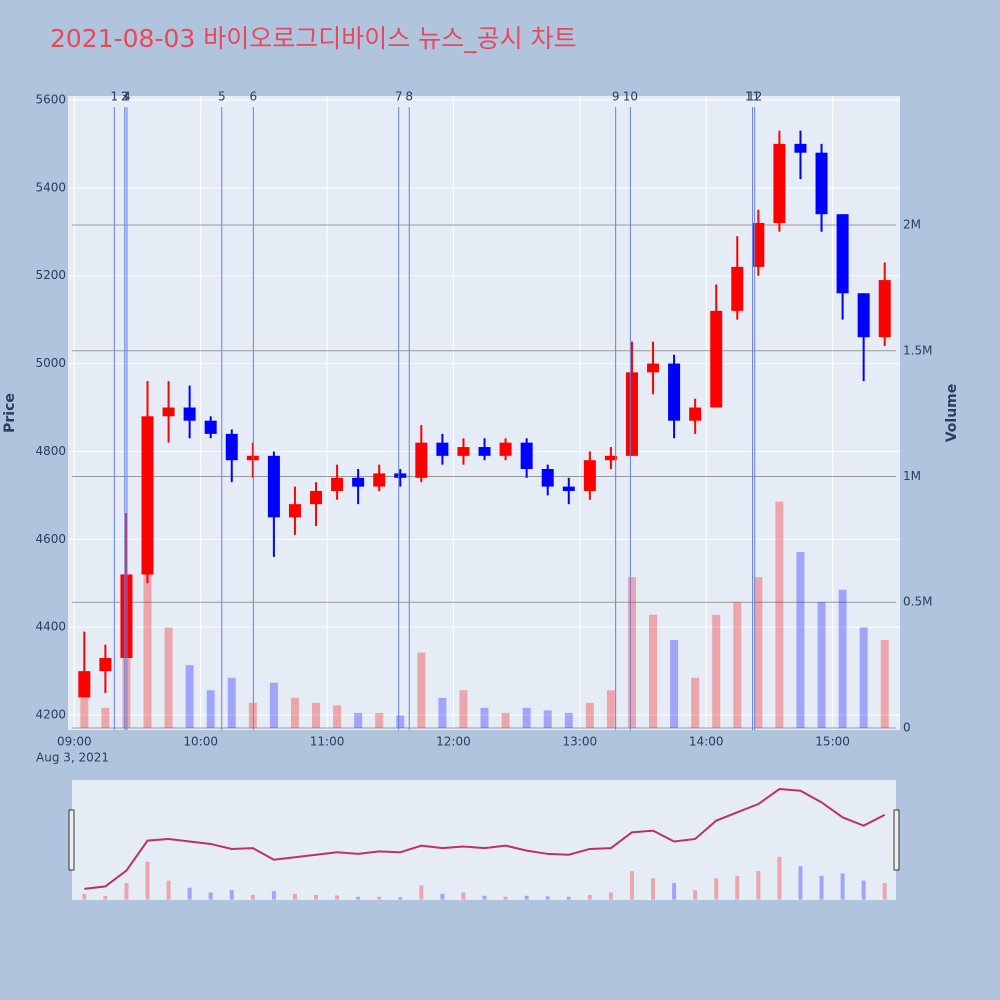 This screenshot has width=1000, height=1000. Describe the element at coordinates (917, 350) in the screenshot. I see `y2-tick-label: 1.5M` at that location.